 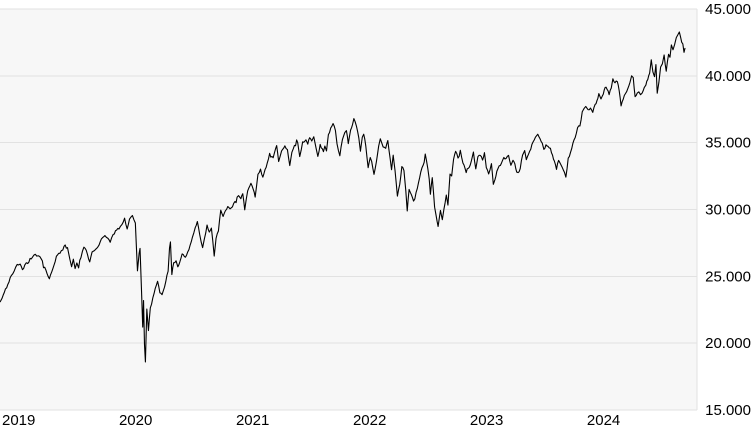 I want to click on x-tick-label: 2020, so click(x=135, y=420).